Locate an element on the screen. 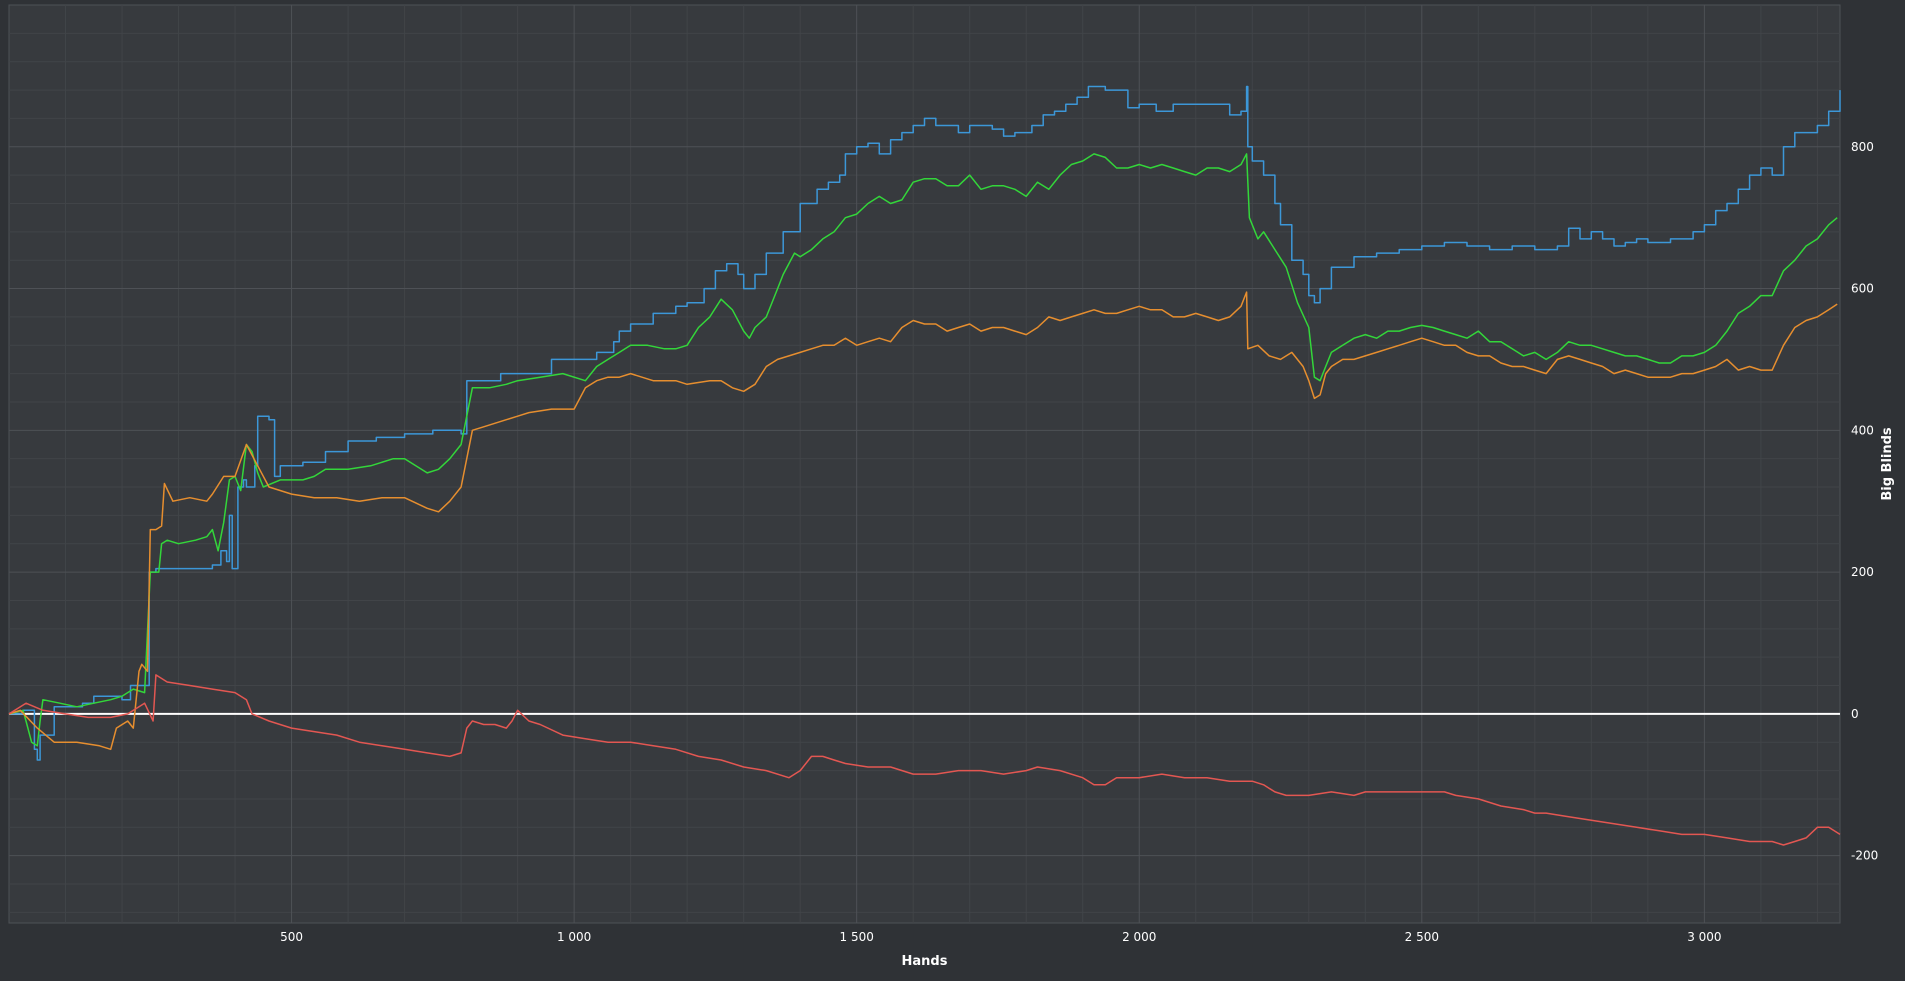 The width and height of the screenshot is (1905, 981). x-tick-label: 500 is located at coordinates (291, 937).